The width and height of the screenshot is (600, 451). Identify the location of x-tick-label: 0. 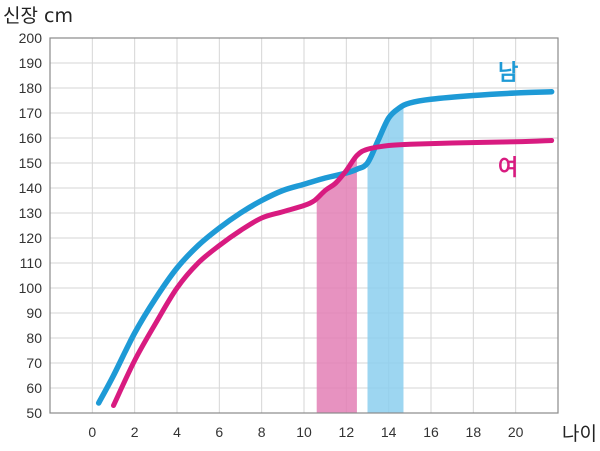
(92, 432).